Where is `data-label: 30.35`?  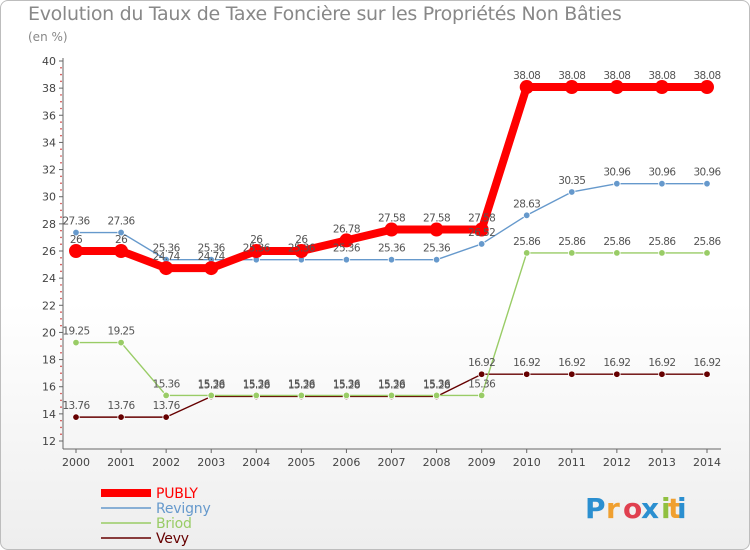 data-label: 30.35 is located at coordinates (571, 181).